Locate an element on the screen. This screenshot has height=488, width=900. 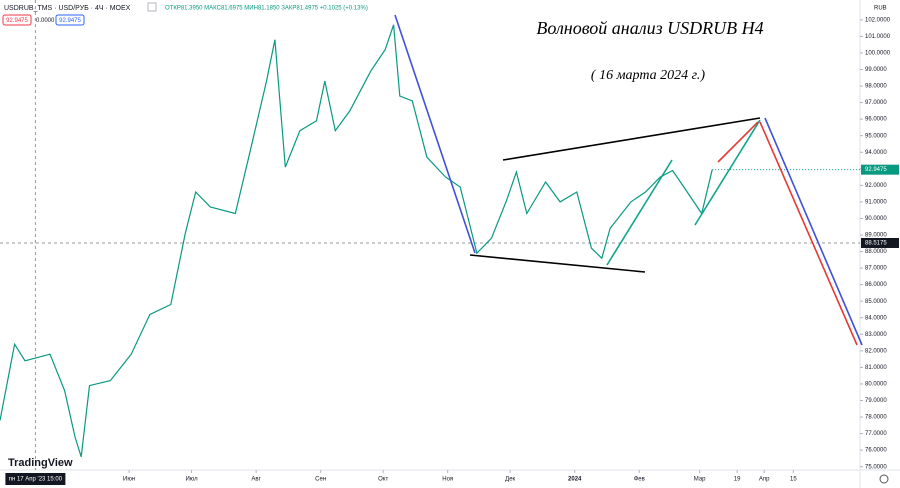
y-tick-label: 95.0000 is located at coordinates (876, 136).